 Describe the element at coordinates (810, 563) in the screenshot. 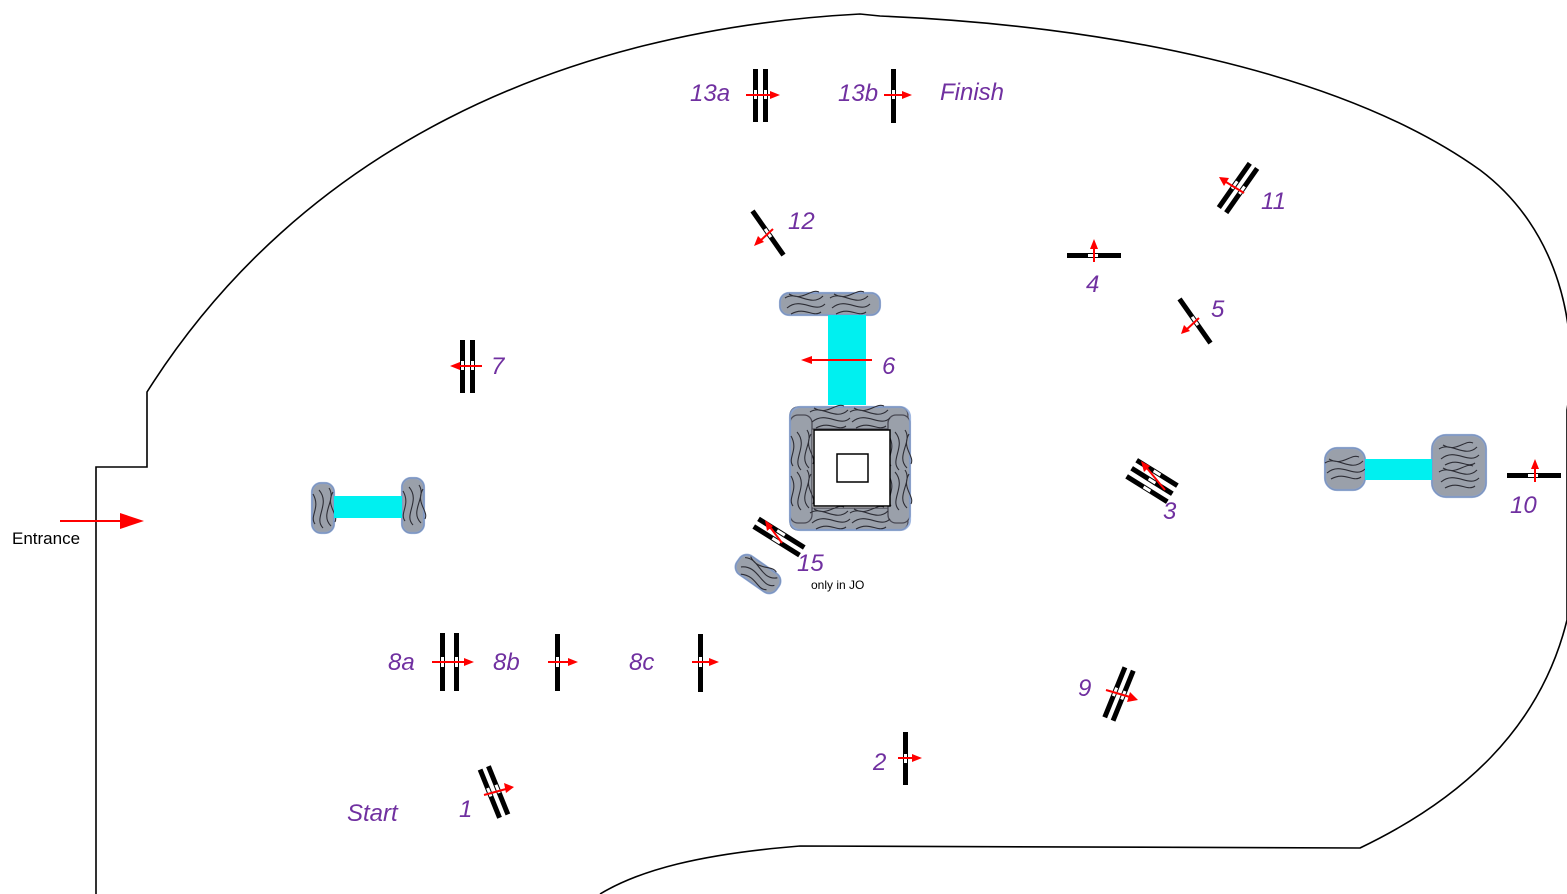

I see `fence-15-label: 15` at that location.